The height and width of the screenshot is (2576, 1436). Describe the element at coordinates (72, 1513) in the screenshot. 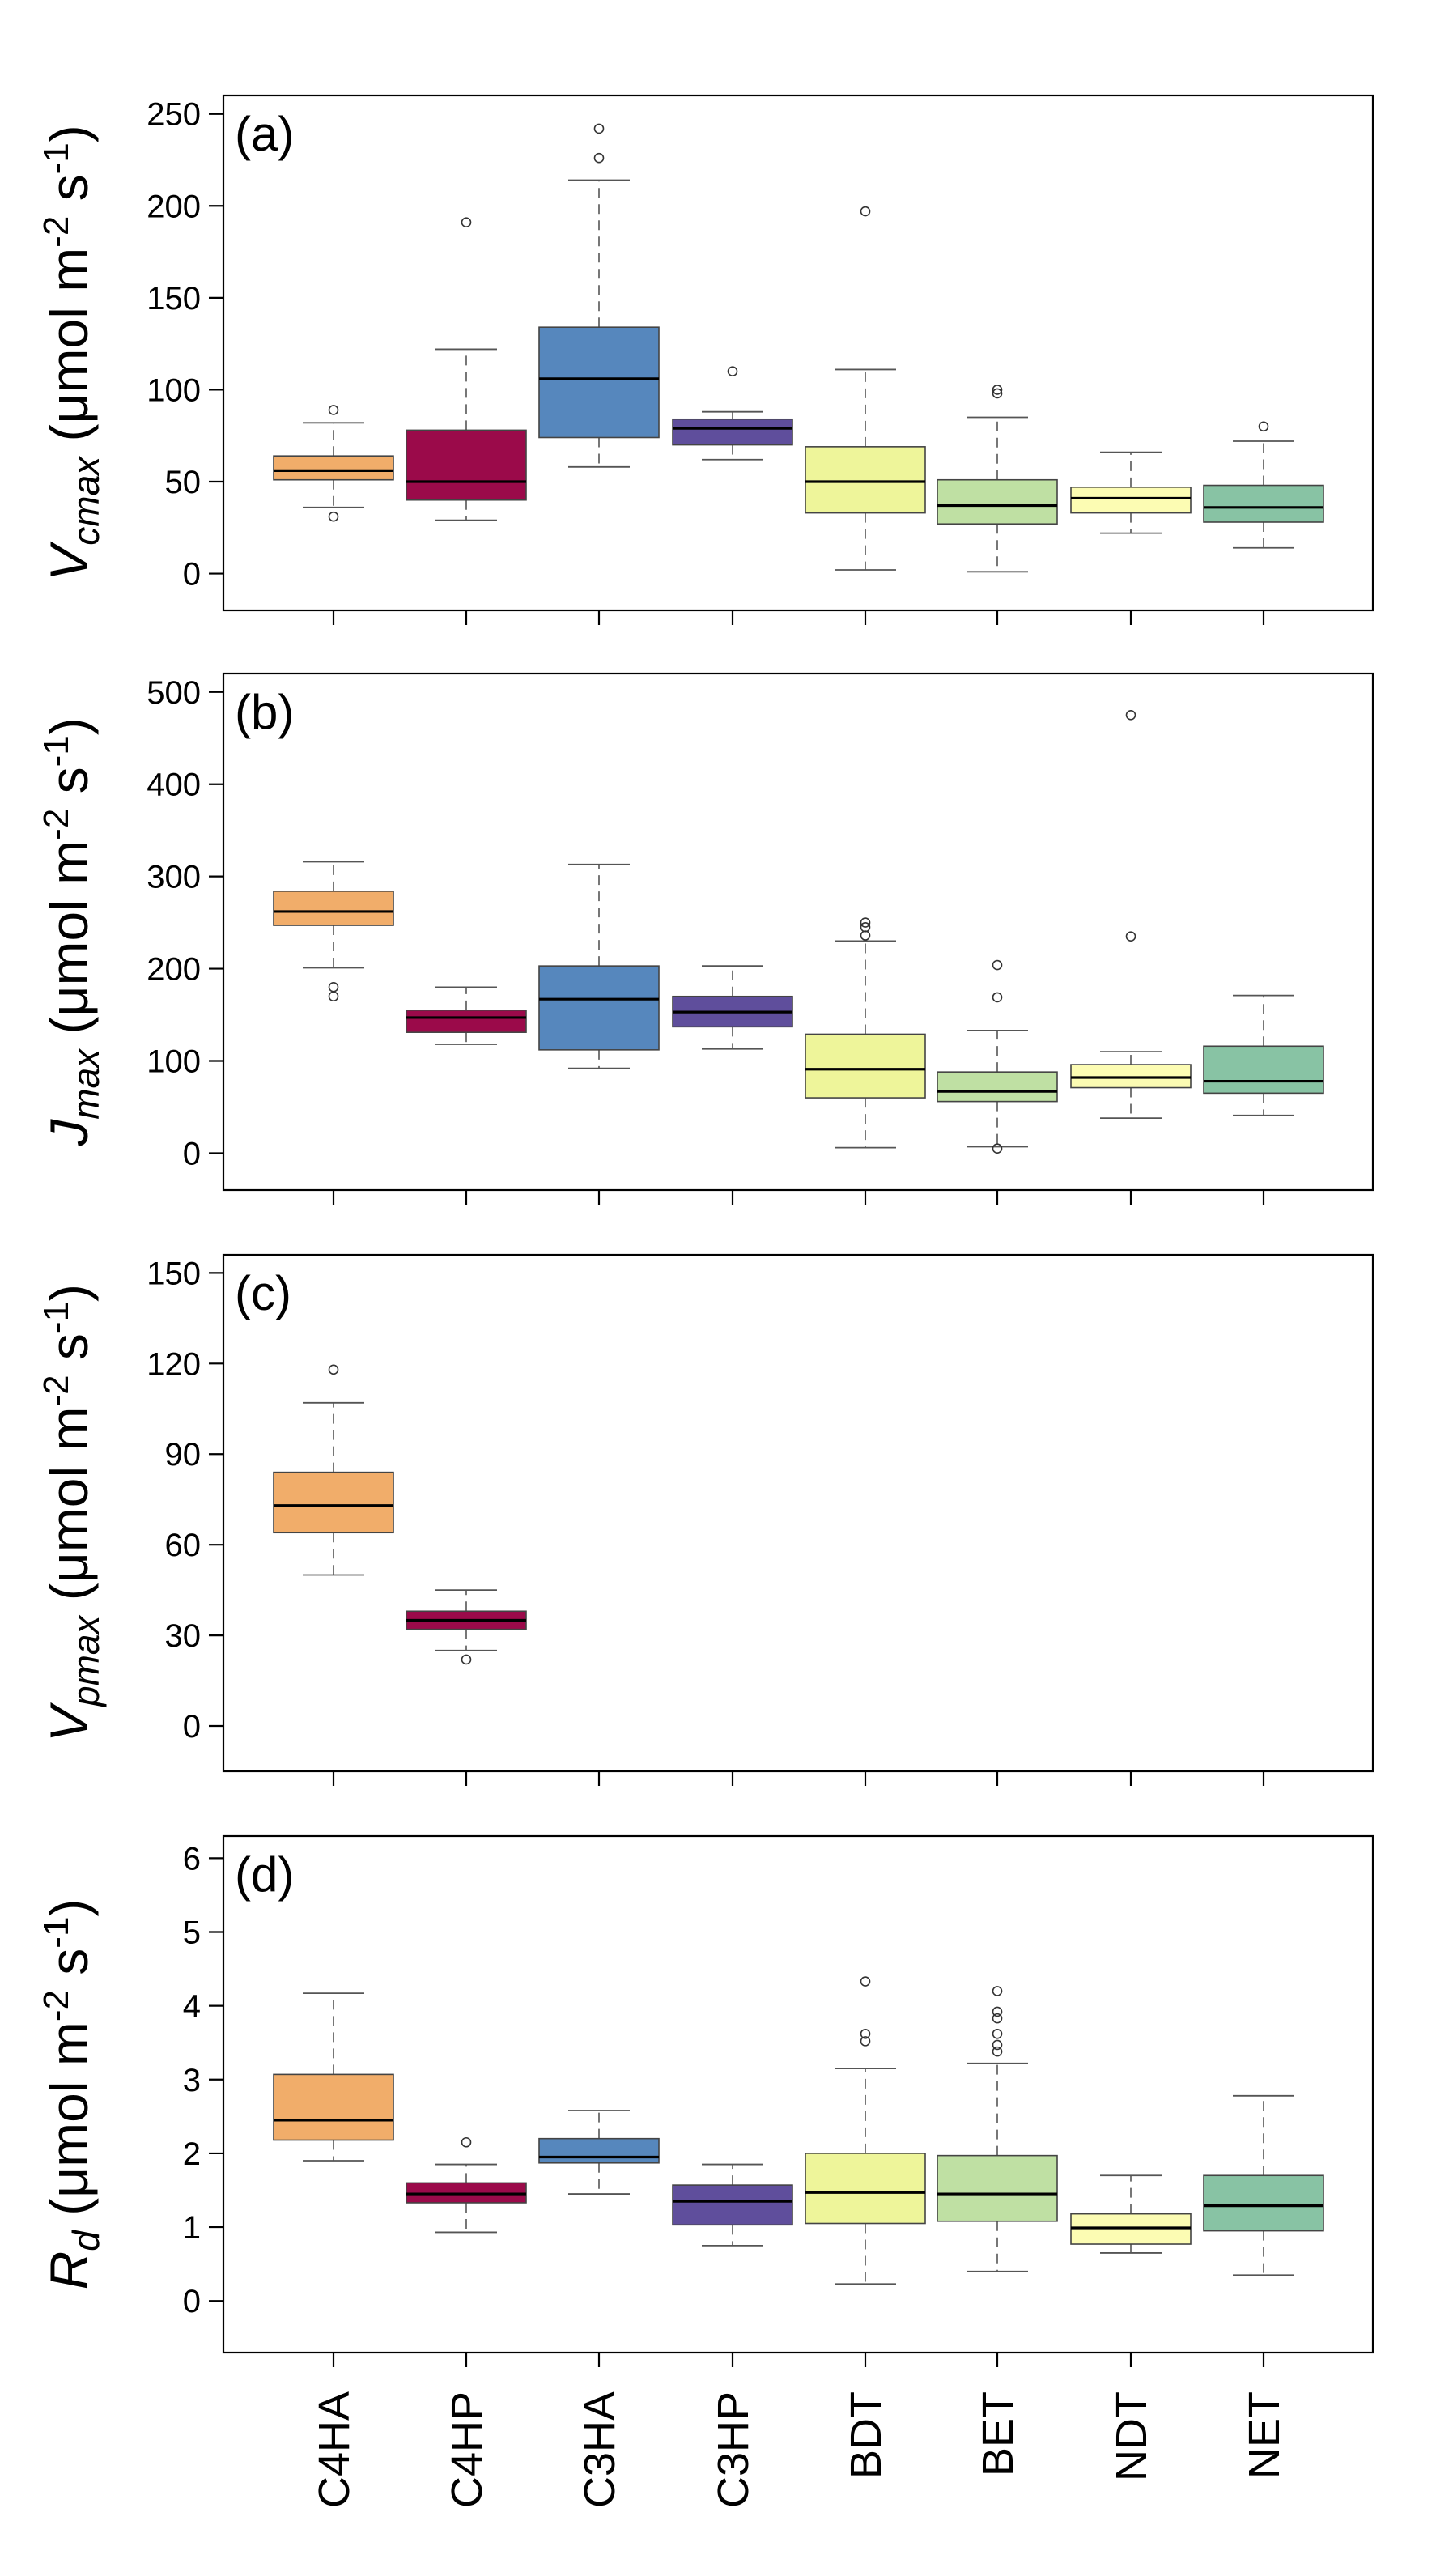

I see `y-axis-title: Vpmax (μmol m-2 s-1)` at that location.